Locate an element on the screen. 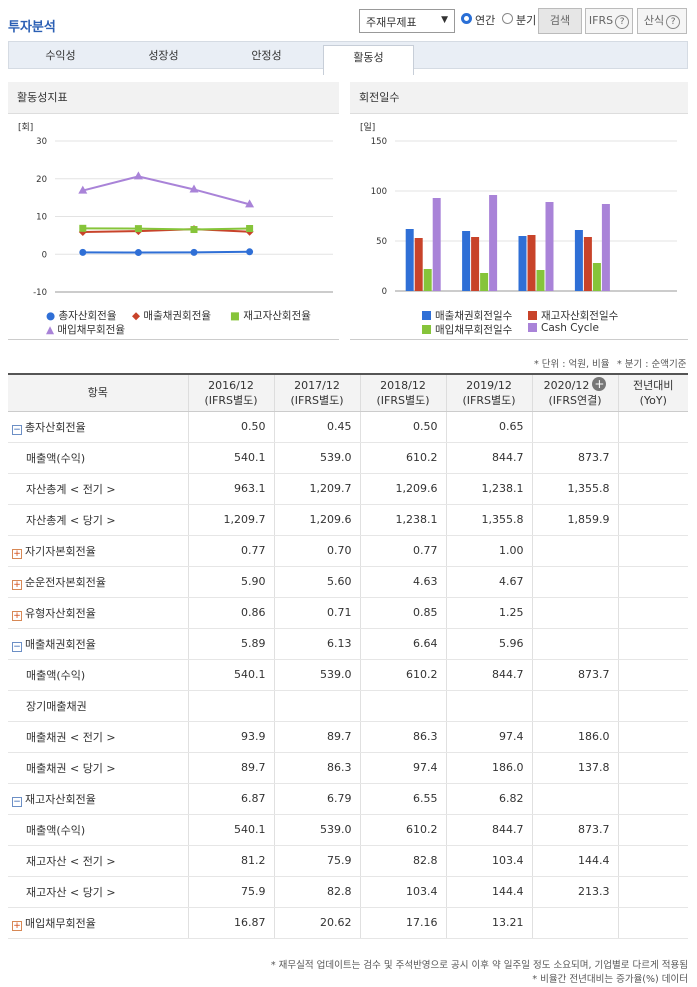  tab-profitability: 수익성 is located at coordinates (60, 55).